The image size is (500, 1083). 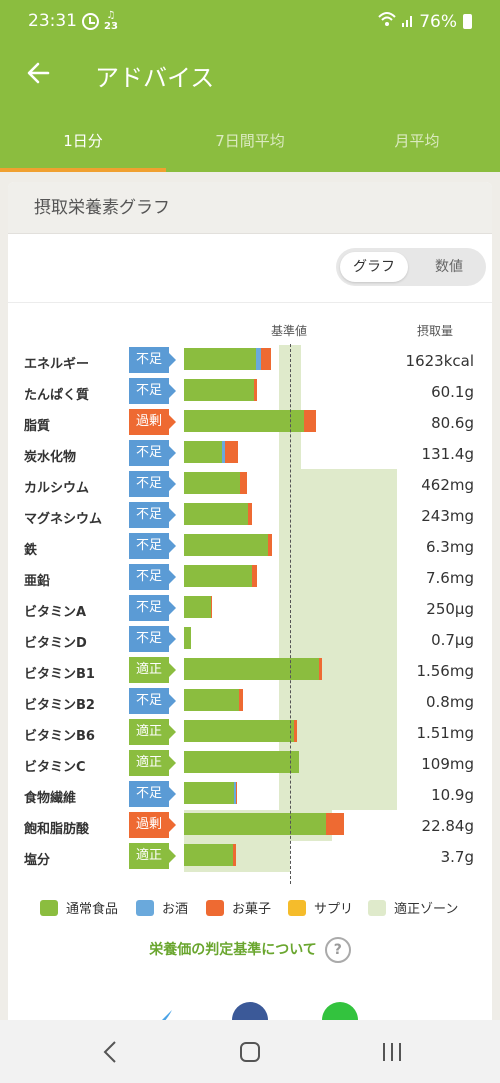 What do you see at coordinates (289, 331) in the screenshot?
I see `standard-header: 基準値` at bounding box center [289, 331].